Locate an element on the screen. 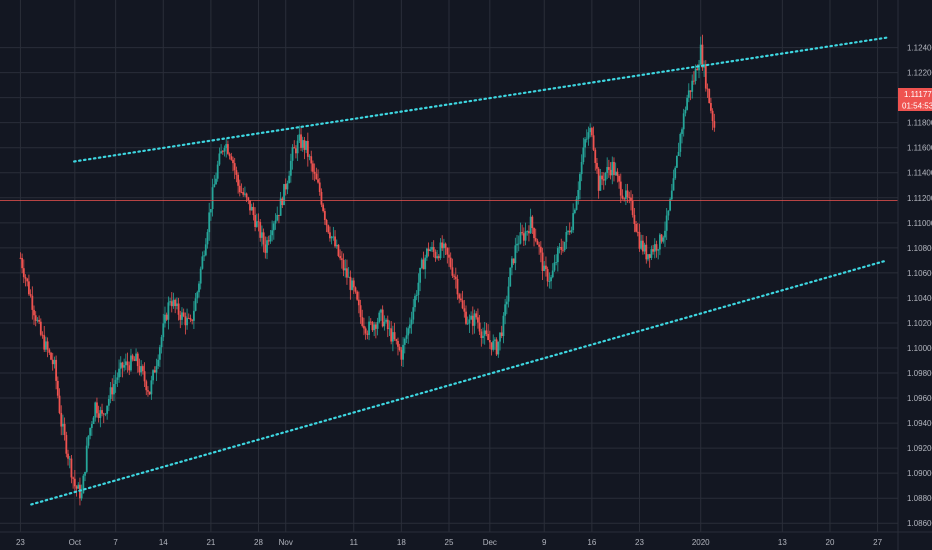 The height and width of the screenshot is (550, 932). x-tick-label: Nov is located at coordinates (286, 542).